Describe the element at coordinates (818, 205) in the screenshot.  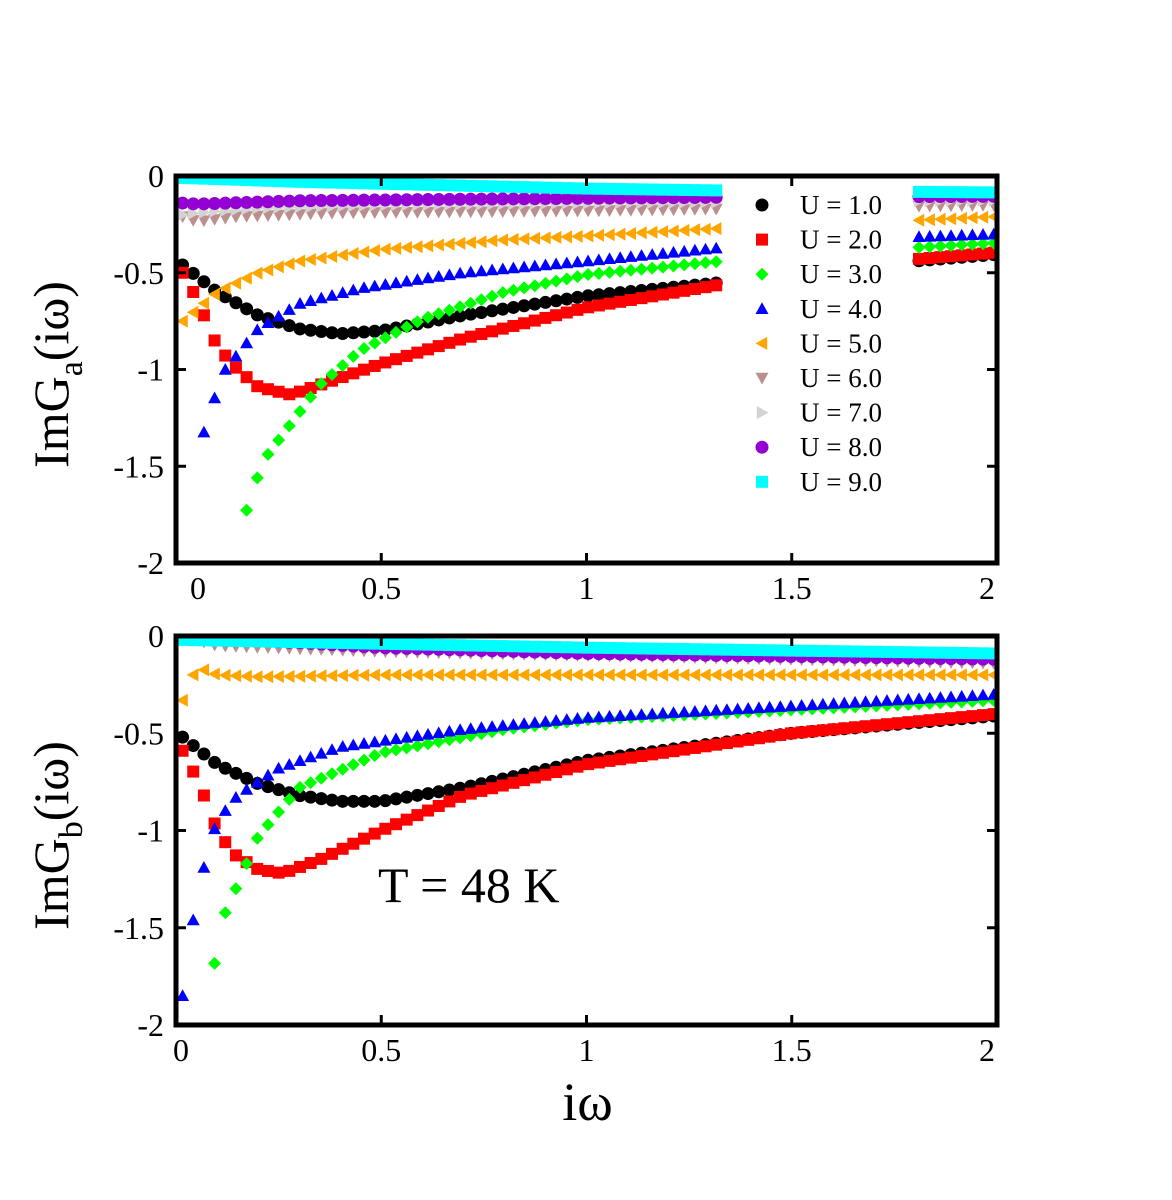
I see `legend-entry: U = 1.0` at that location.